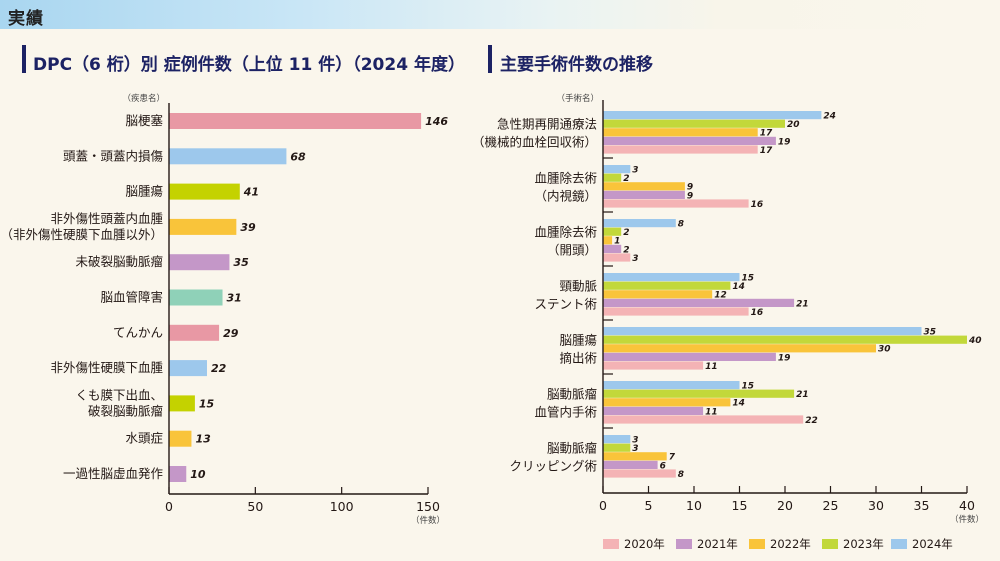 Image resolution: width=1000 pixels, height=561 pixels. Describe the element at coordinates (684, 544) in the screenshot. I see `legend-swatch-2021年` at that location.